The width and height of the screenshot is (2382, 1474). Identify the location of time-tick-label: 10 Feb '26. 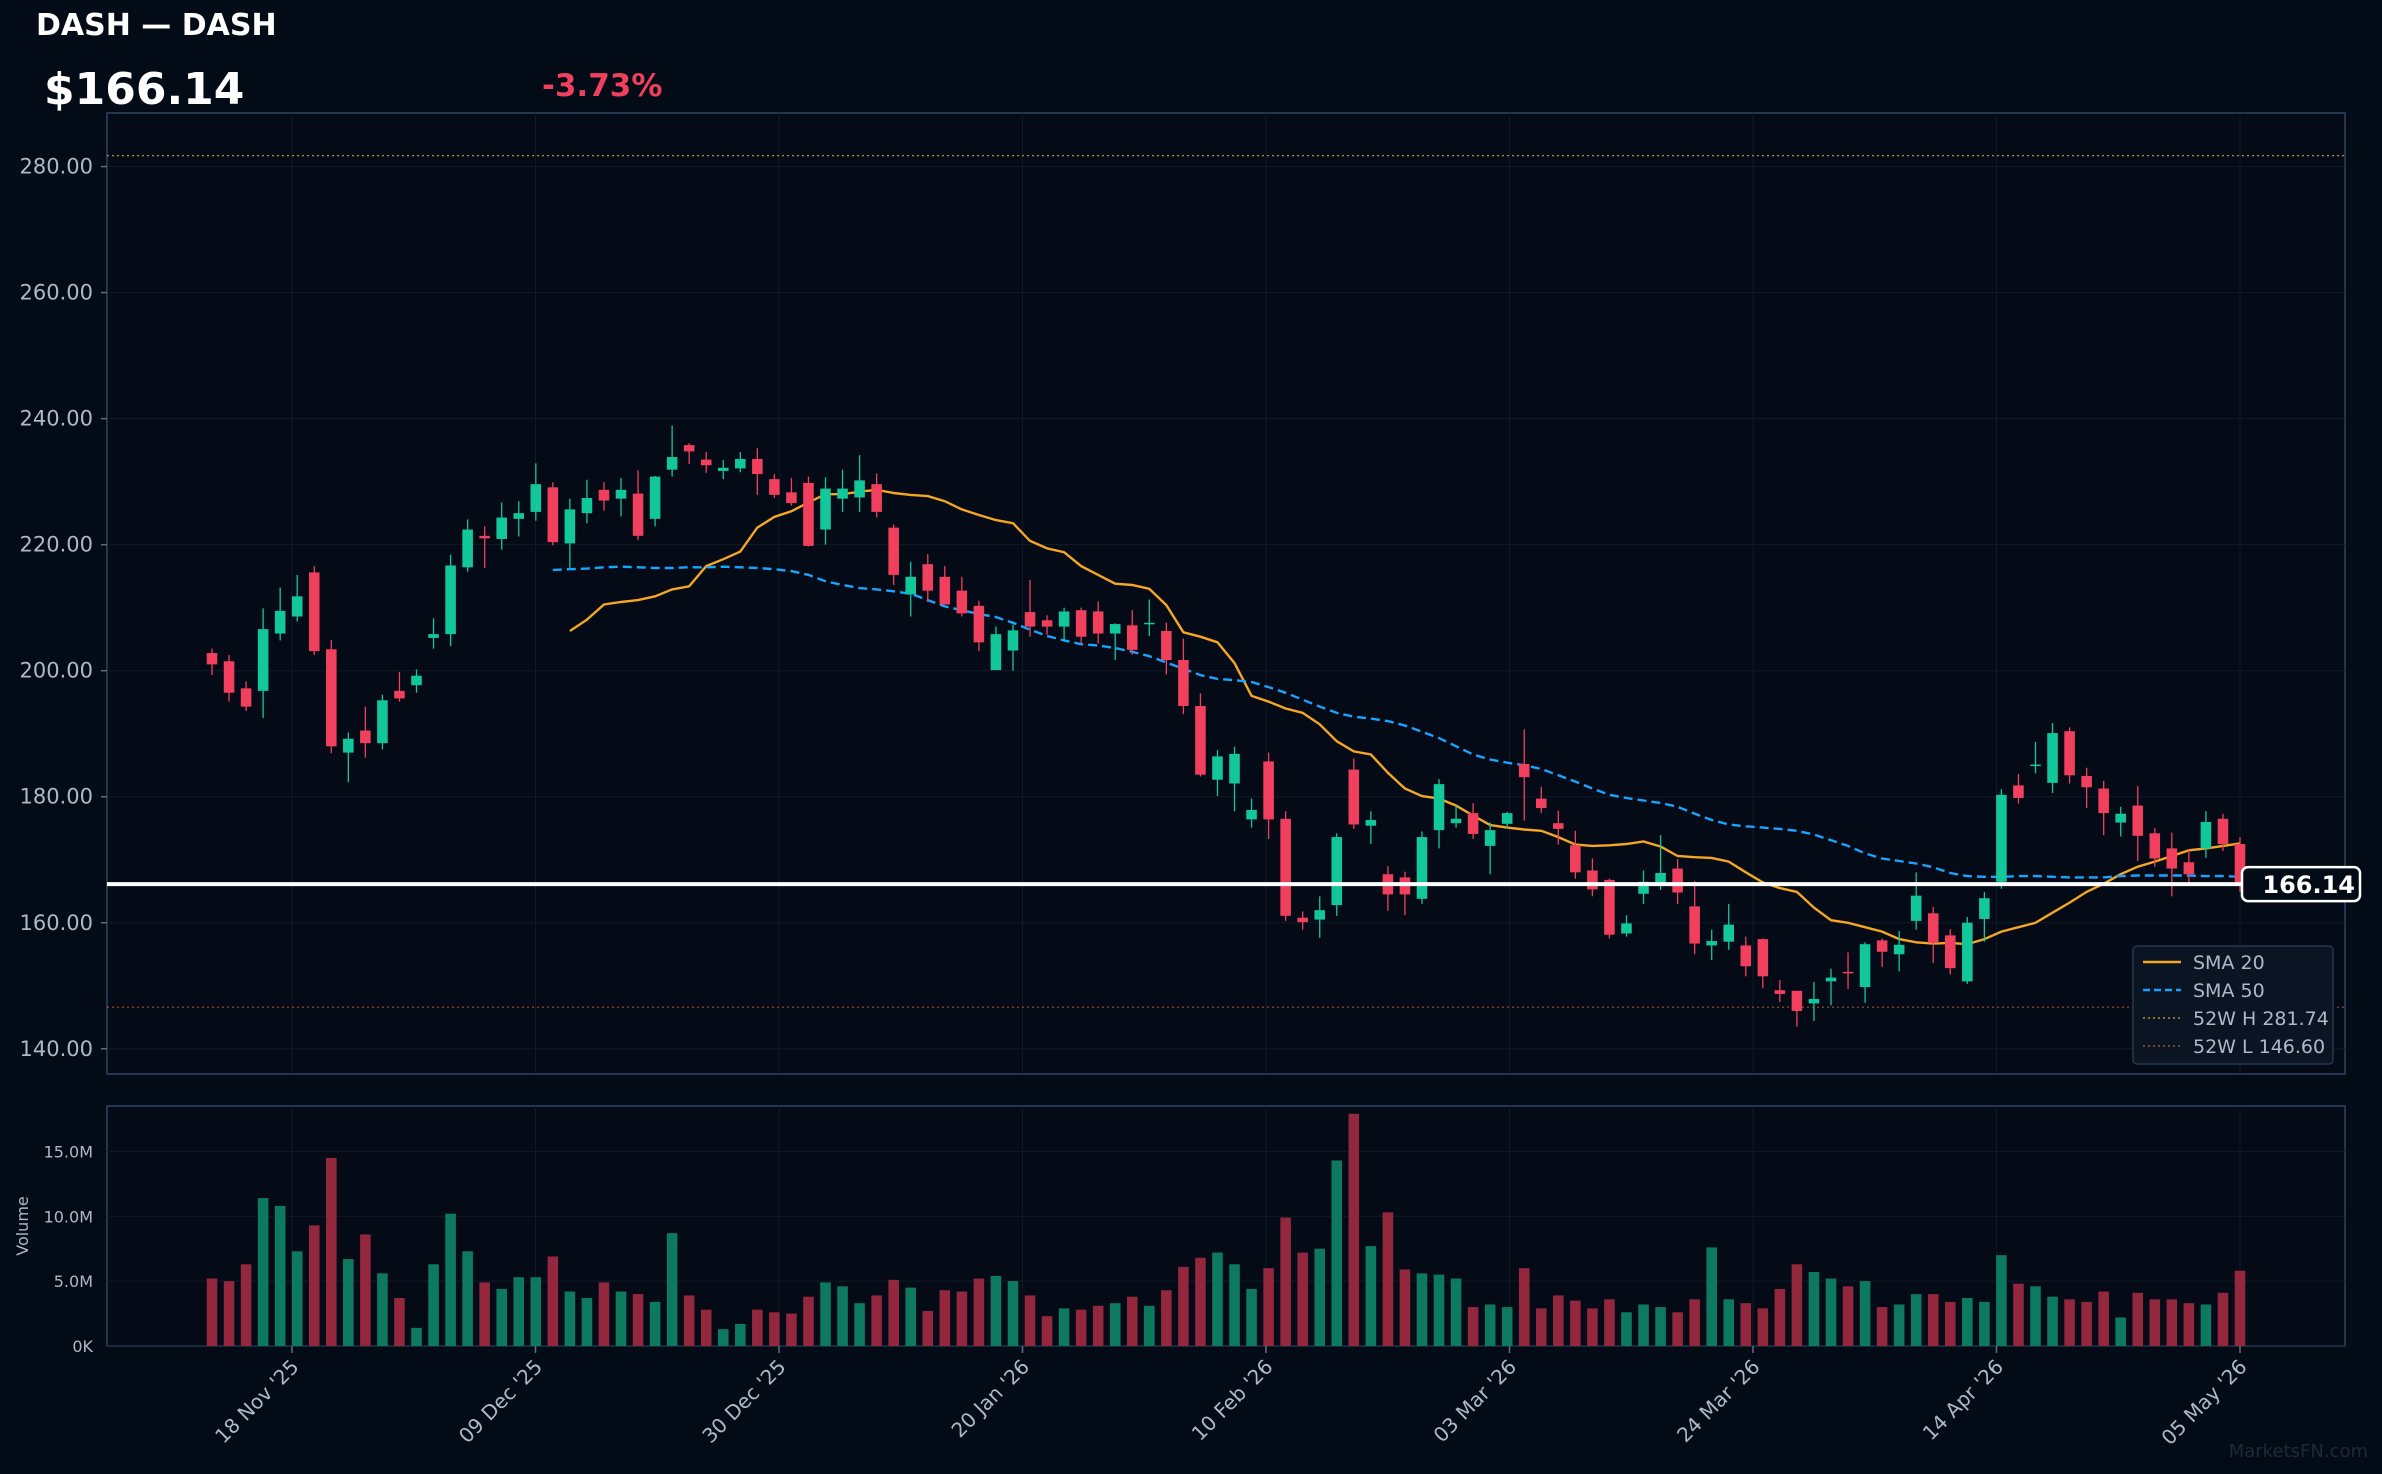
(1232, 1400).